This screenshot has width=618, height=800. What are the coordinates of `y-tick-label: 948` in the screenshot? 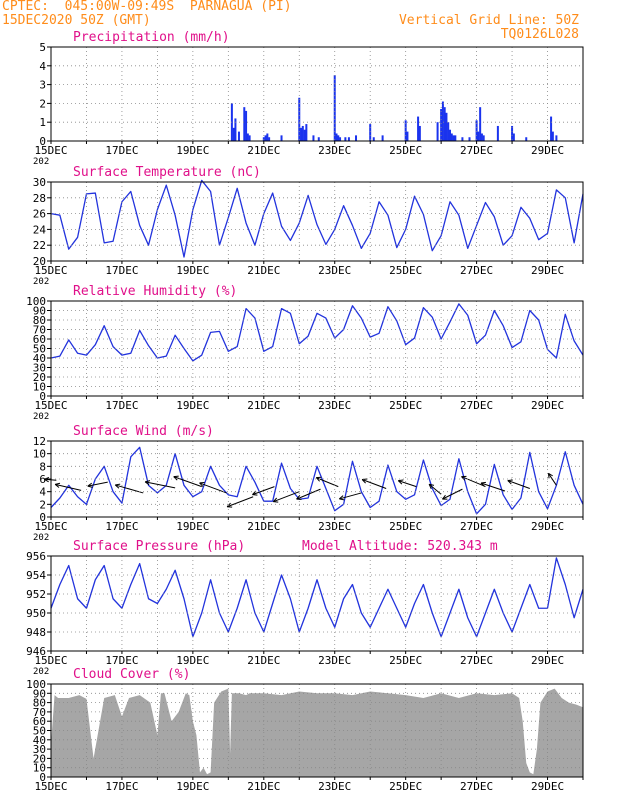 It's located at (36, 632).